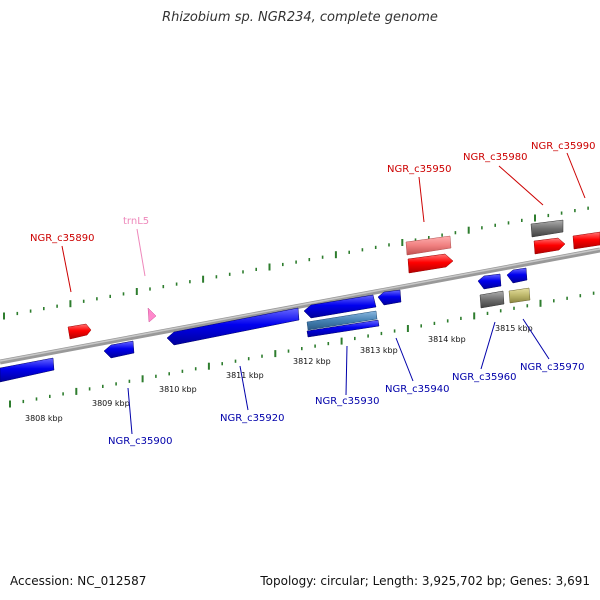 The image size is (600, 600). Describe the element at coordinates (484, 377) in the screenshot. I see `label-NGR_c35960: NGR_c35960` at that location.